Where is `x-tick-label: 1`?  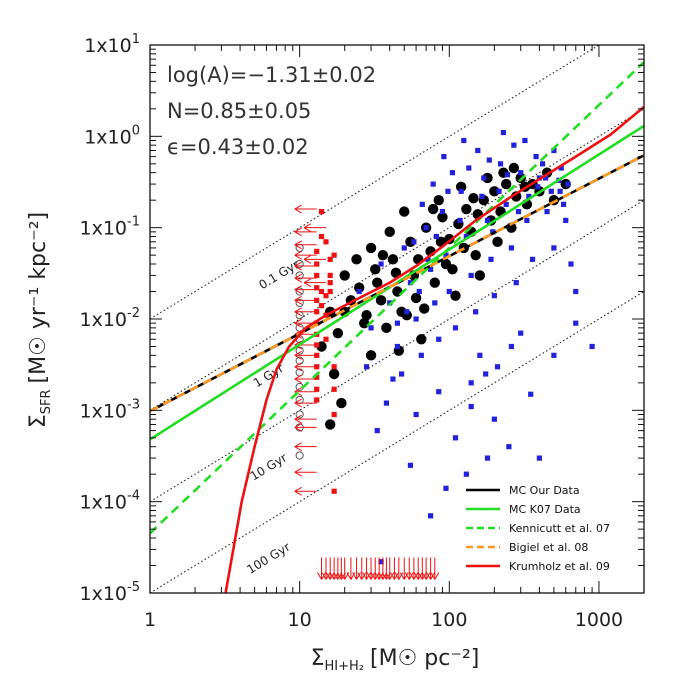
x-tick-label: 1 is located at coordinates (150, 620).